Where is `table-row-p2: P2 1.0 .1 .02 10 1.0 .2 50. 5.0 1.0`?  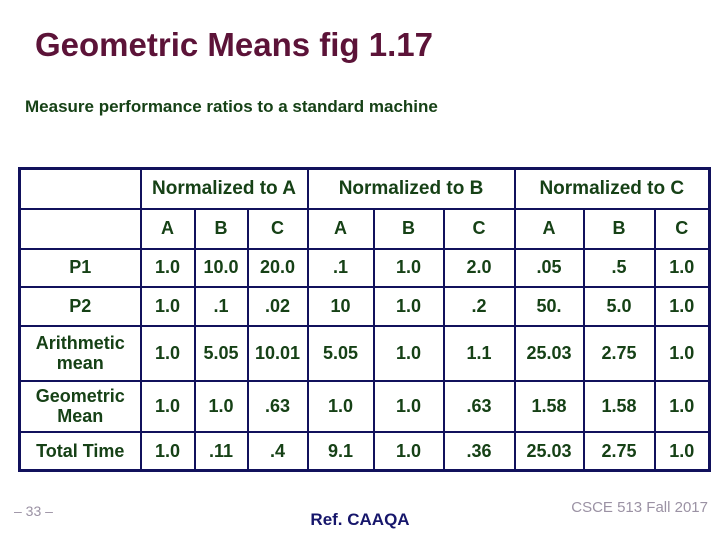
table-row-p2: P2 1.0 .1 .02 10 1.0 .2 50. 5.0 1.0 is located at coordinates (364, 306).